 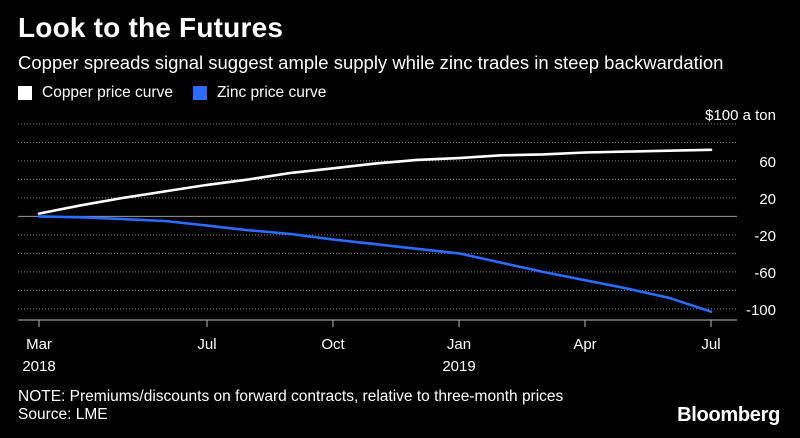 What do you see at coordinates (38, 366) in the screenshot?
I see `x-tick-year-label: 2018` at bounding box center [38, 366].